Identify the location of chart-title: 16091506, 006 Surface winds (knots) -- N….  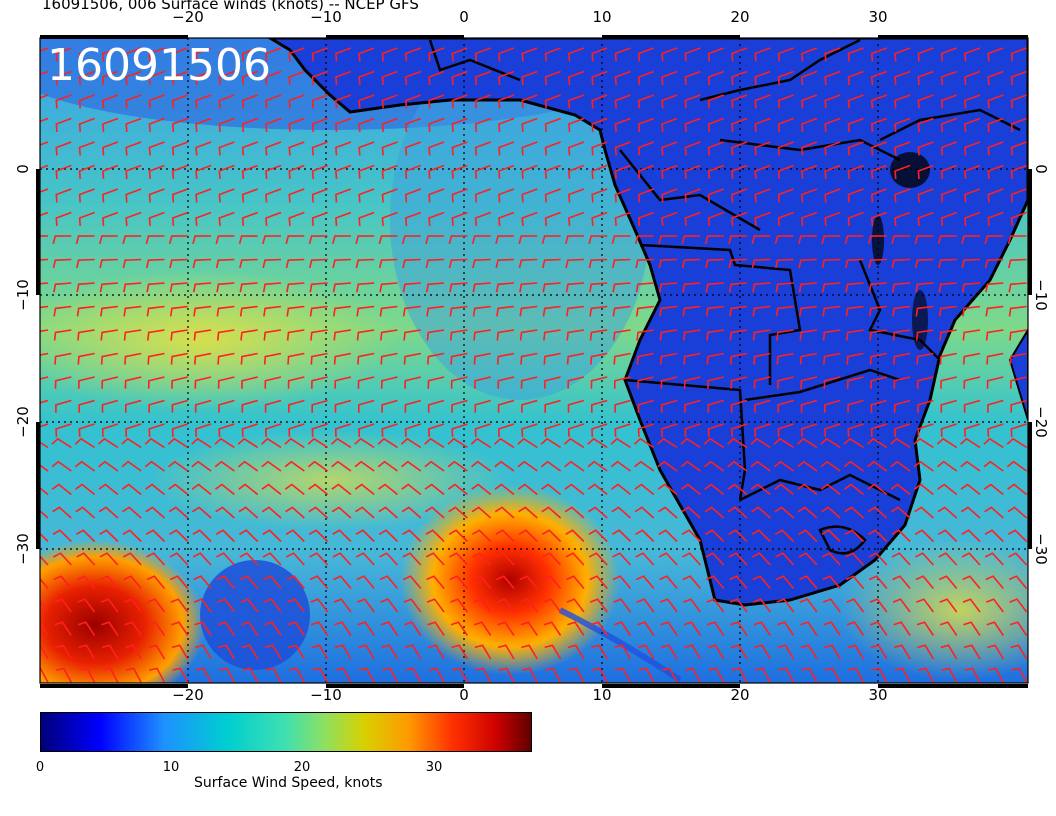
(230, 6).